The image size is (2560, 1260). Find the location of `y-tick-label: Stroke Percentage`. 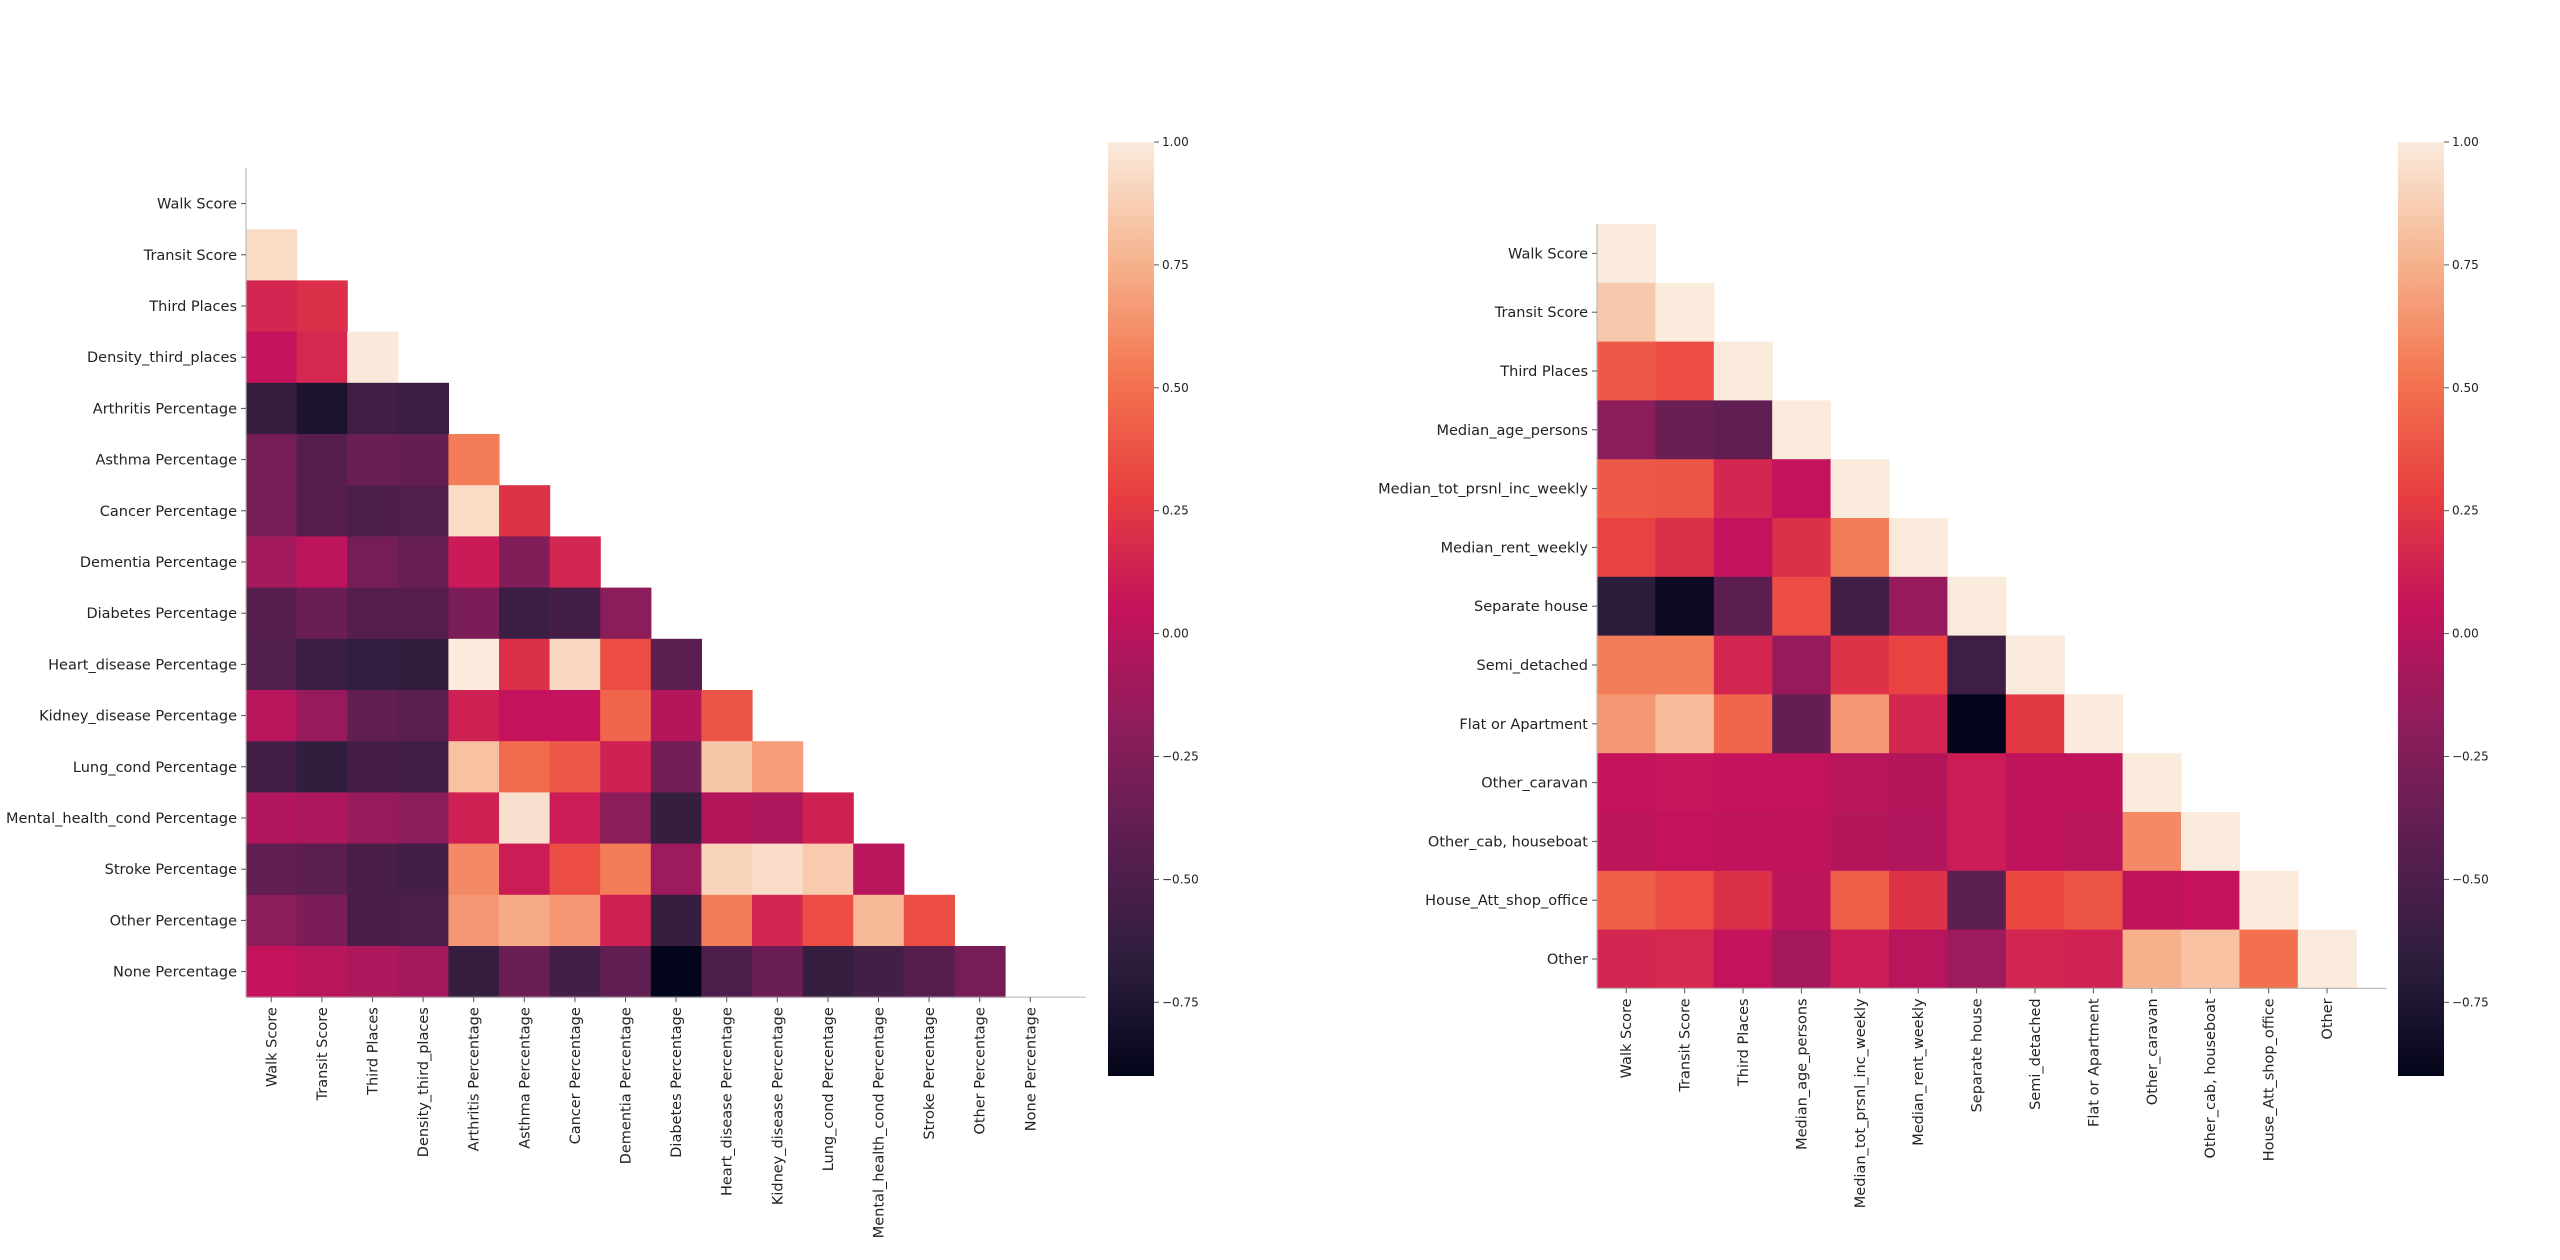

y-tick-label: Stroke Percentage is located at coordinates (171, 870).